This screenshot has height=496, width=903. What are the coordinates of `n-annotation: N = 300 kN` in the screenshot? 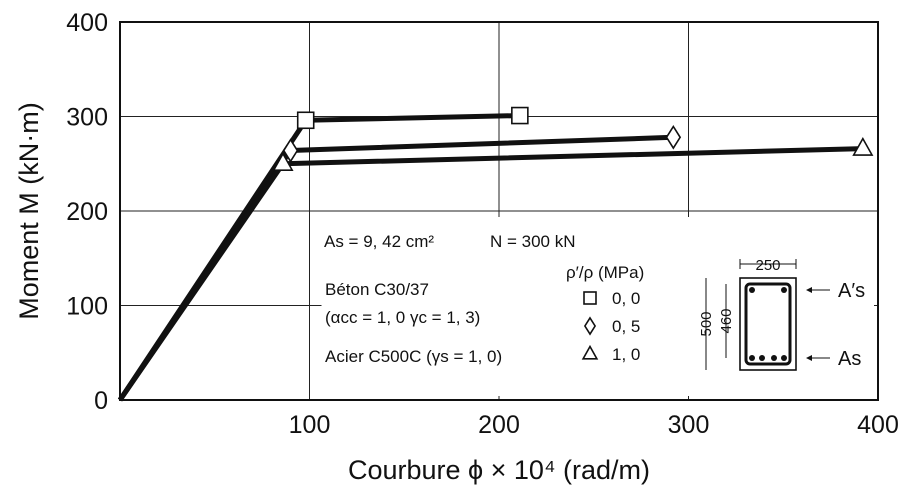 It's located at (533, 241).